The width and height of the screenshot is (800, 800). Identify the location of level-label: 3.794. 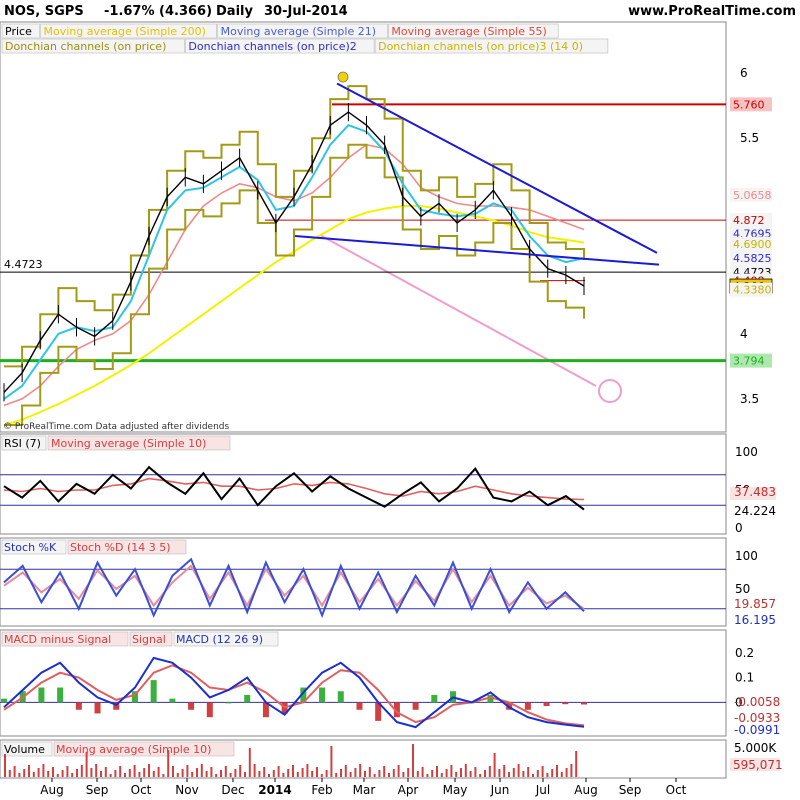
(749, 361).